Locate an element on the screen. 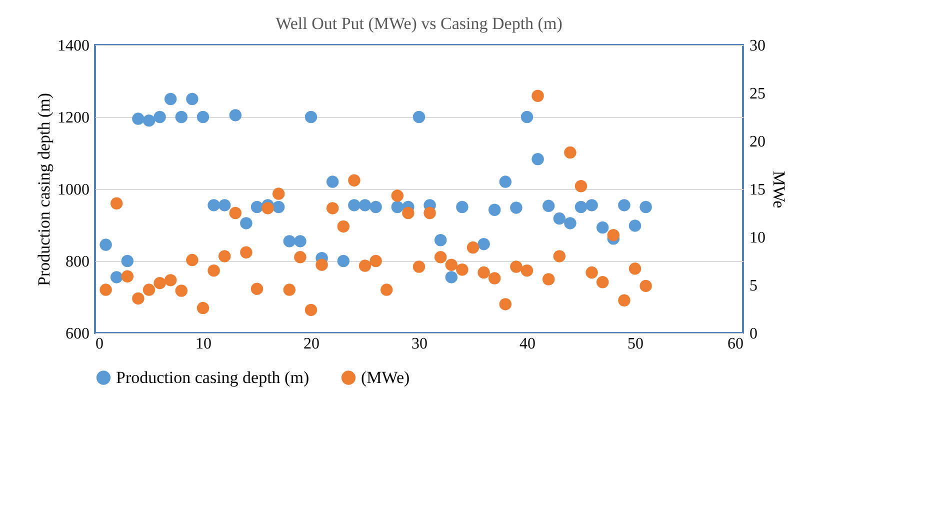 Image resolution: width=939 pixels, height=526 pixels. x-tick-label: 50 is located at coordinates (636, 344).